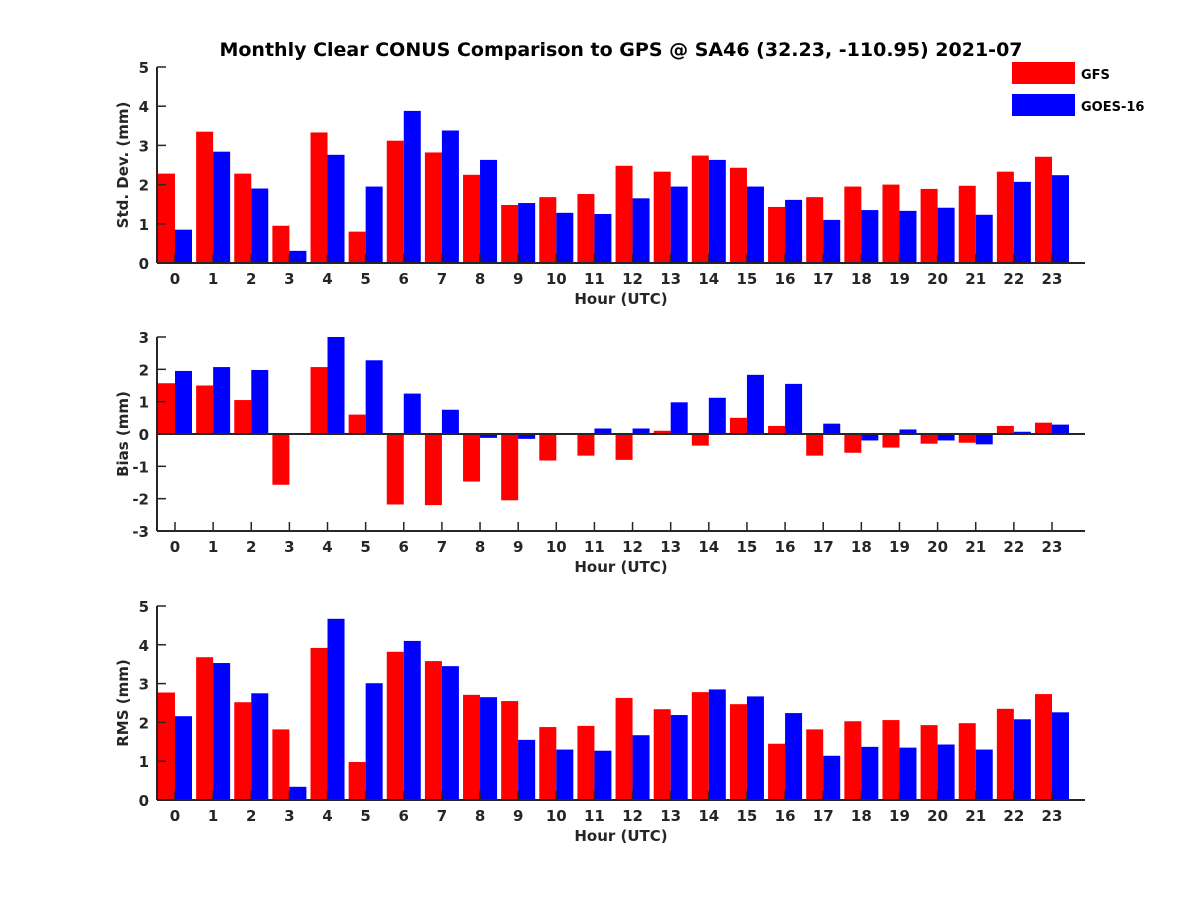 This screenshot has height=904, width=1200. Describe the element at coordinates (213, 547) in the screenshot. I see `x-tick-label: 1` at that location.